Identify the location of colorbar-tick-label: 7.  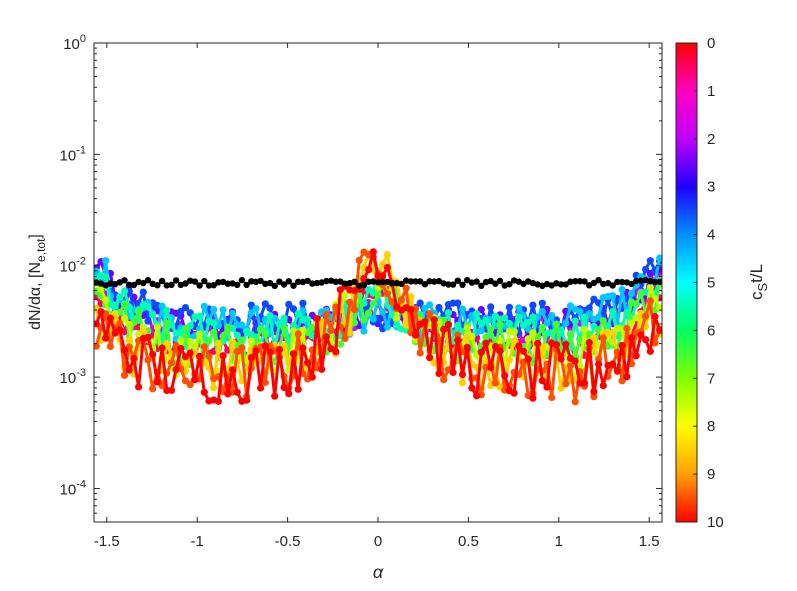
(711, 378).